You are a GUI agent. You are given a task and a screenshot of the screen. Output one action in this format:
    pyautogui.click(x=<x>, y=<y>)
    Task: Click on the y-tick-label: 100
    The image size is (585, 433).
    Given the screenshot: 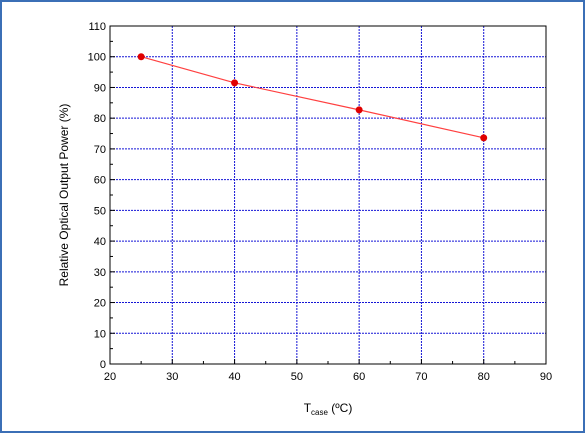 What is the action you would take?
    pyautogui.click(x=97, y=58)
    